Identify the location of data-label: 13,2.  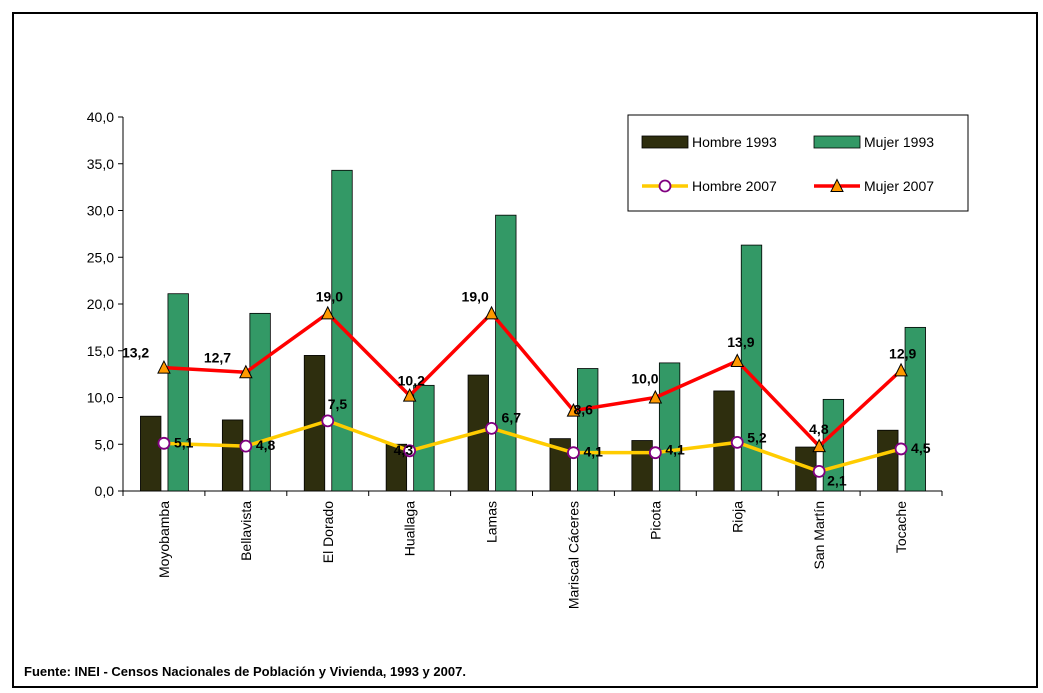
(135, 353).